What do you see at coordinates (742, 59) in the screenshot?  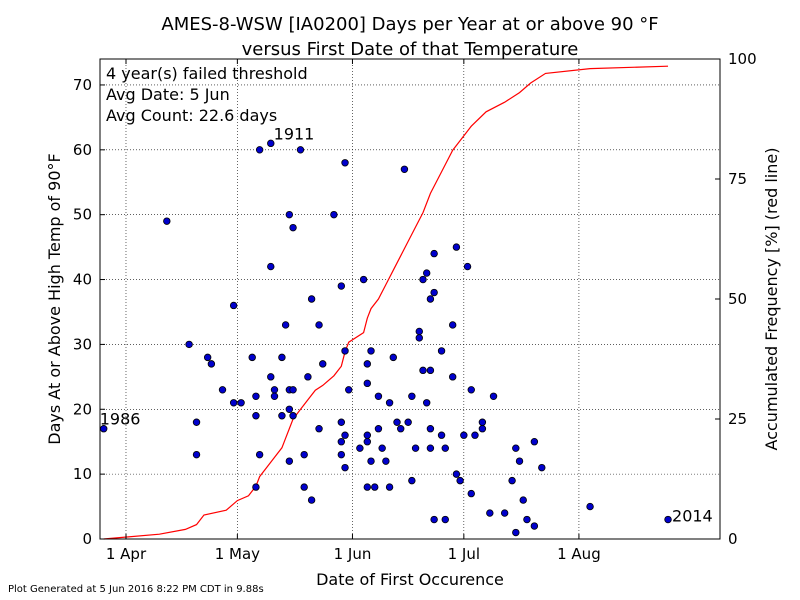 I see `y2-tick-label: 100` at bounding box center [742, 59].